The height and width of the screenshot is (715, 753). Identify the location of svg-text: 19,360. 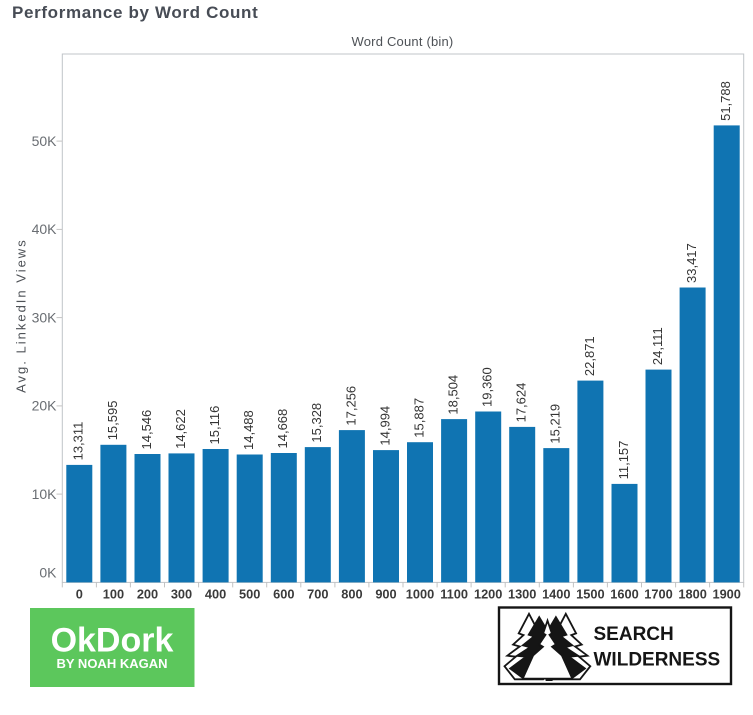
(487, 387).